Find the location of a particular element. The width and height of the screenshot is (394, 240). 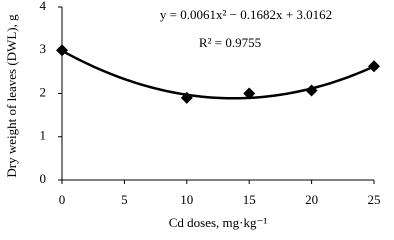

x-tick-label: 0 is located at coordinates (62, 199).